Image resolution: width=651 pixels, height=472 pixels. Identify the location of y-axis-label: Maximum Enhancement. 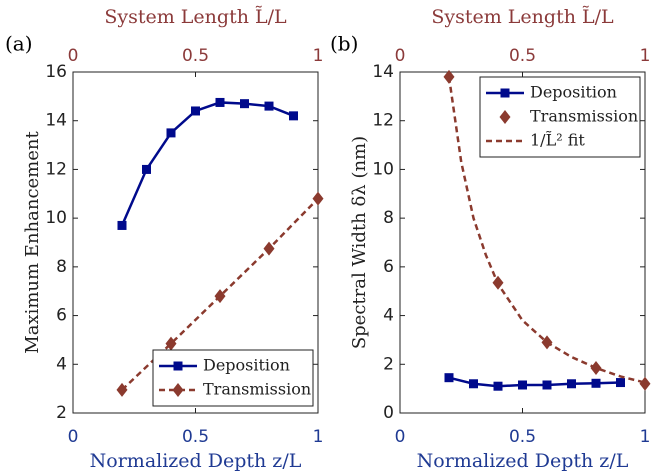
(32, 242).